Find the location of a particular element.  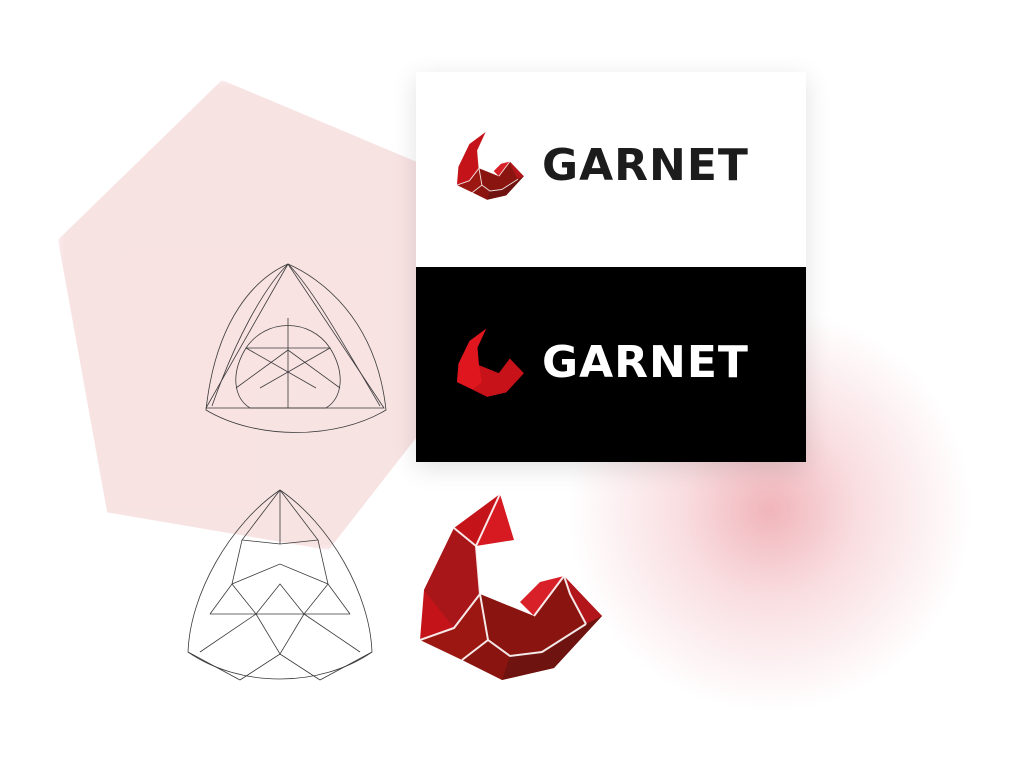

wordmark-light: GARNET is located at coordinates (645, 165).